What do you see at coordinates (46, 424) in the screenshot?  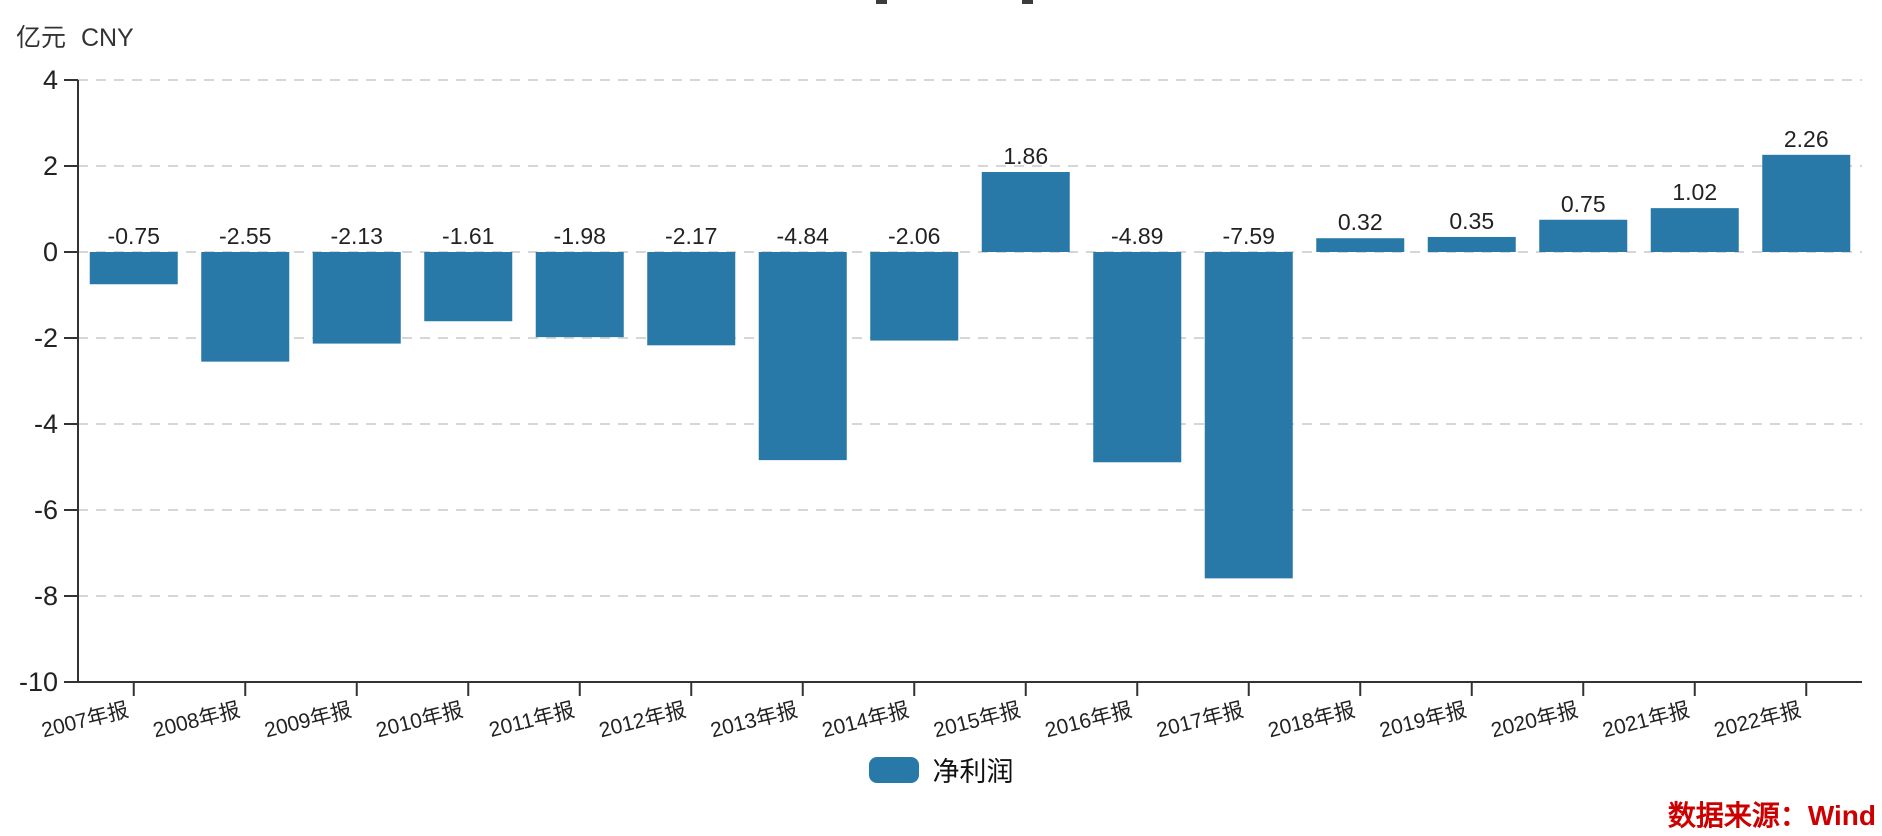 I see `y-axis-tick-label: -4` at bounding box center [46, 424].